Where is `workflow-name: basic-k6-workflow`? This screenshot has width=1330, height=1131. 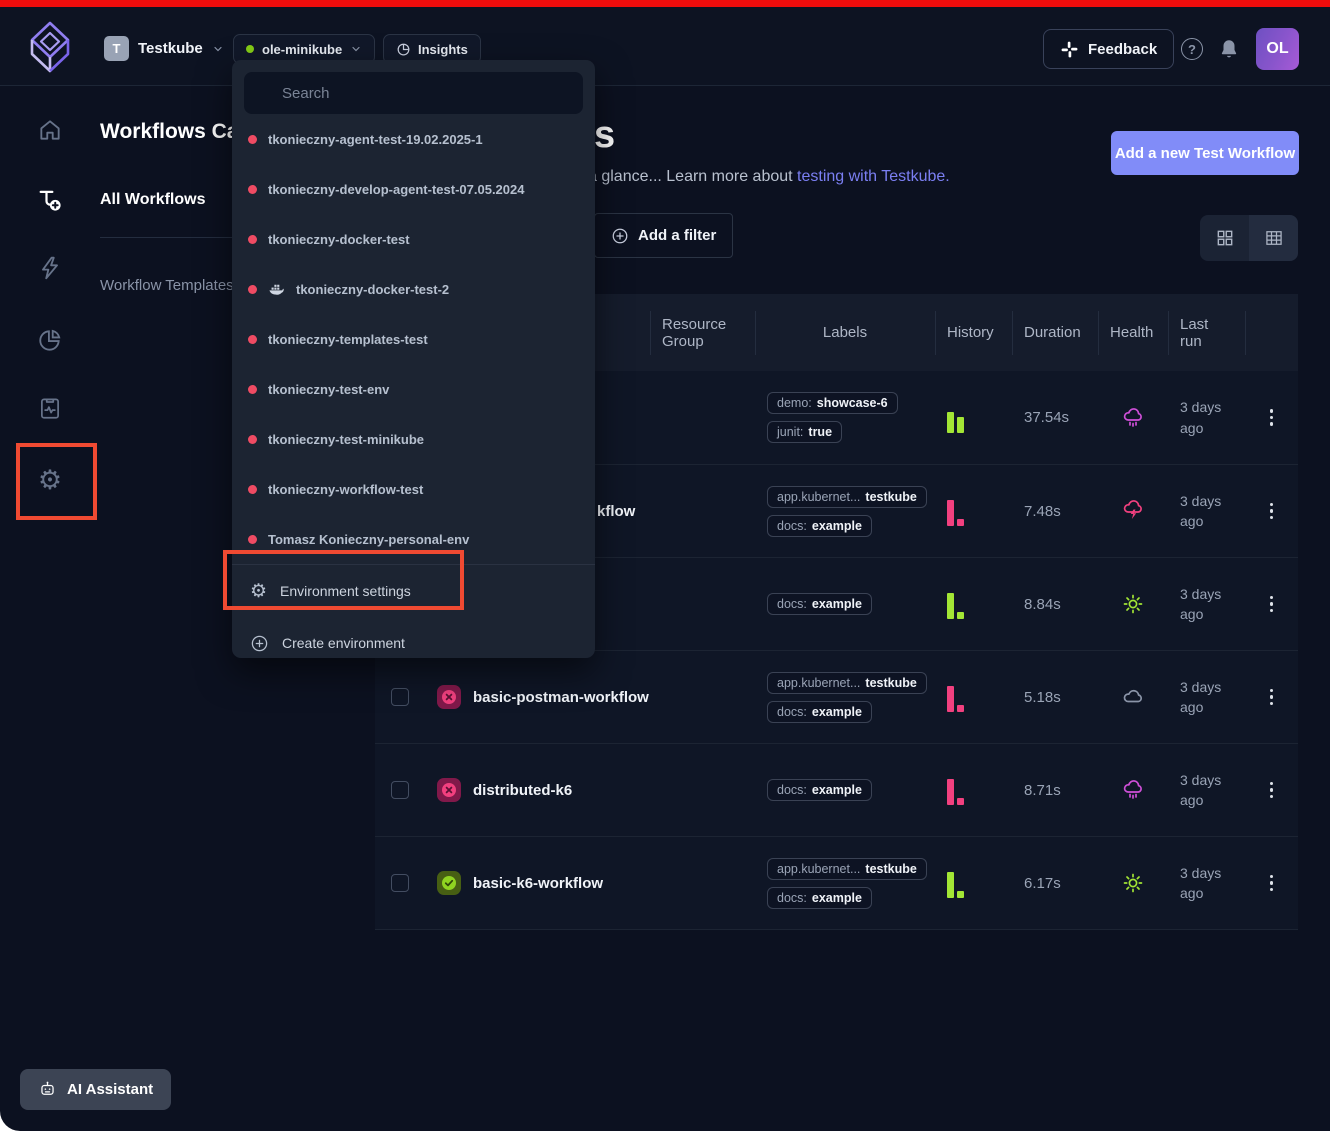 workflow-name: basic-k6-workflow is located at coordinates (538, 883).